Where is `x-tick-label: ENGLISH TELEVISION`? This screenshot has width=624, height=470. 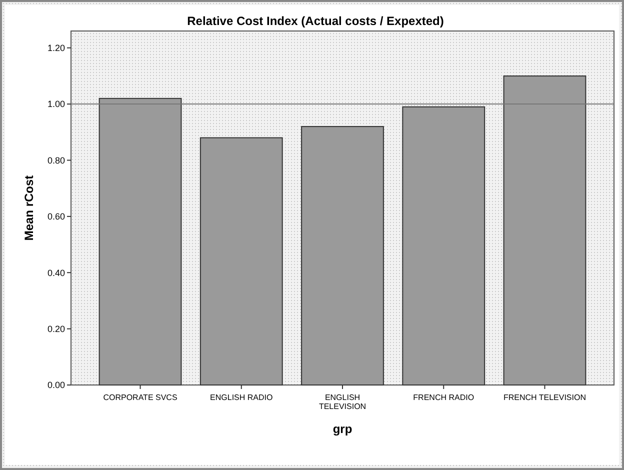 x-tick-label: ENGLISH TELEVISION is located at coordinates (342, 402).